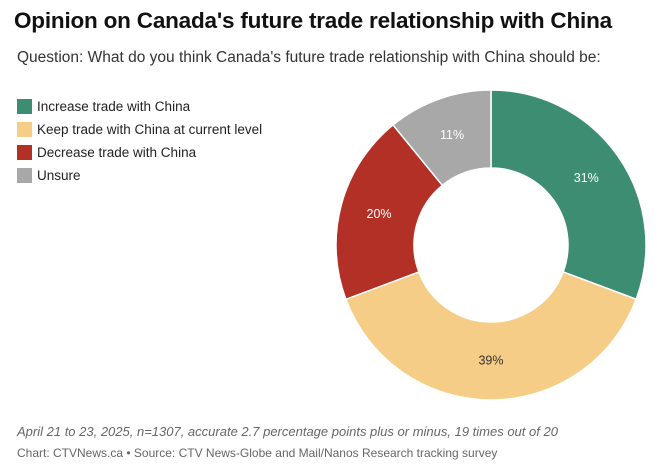 The width and height of the screenshot is (660, 473). What do you see at coordinates (491, 335) in the screenshot?
I see `slice-keep` at bounding box center [491, 335].